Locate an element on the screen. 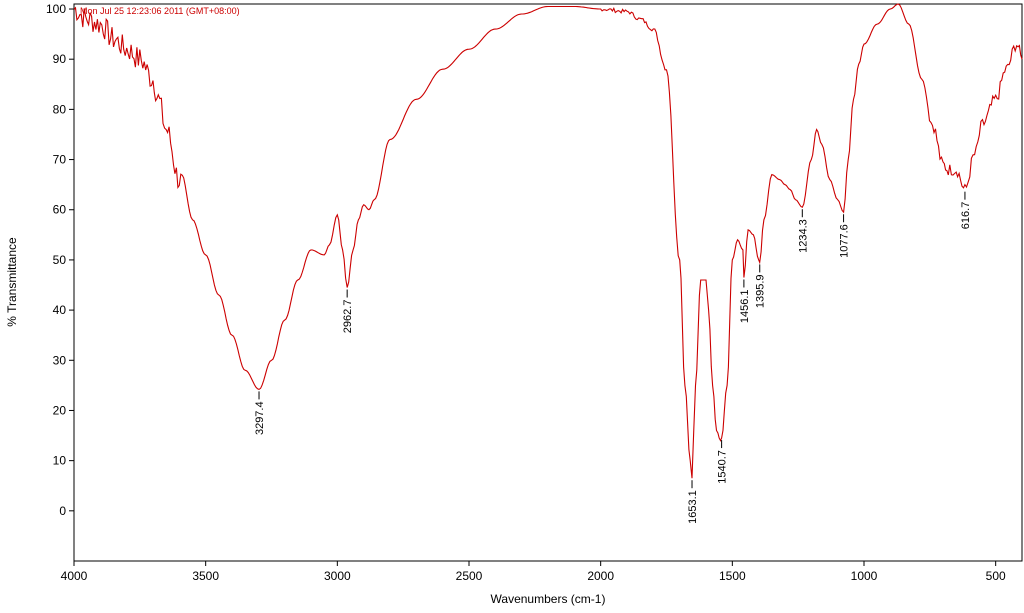 The image size is (1024, 613). y-tick-label: 20 is located at coordinates (60, 410).